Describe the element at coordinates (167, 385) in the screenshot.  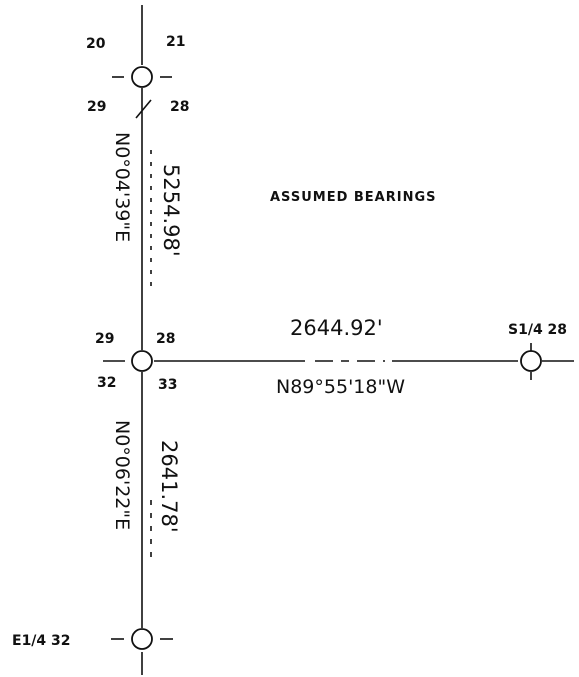
I see `section-label-33: 33` at that location.